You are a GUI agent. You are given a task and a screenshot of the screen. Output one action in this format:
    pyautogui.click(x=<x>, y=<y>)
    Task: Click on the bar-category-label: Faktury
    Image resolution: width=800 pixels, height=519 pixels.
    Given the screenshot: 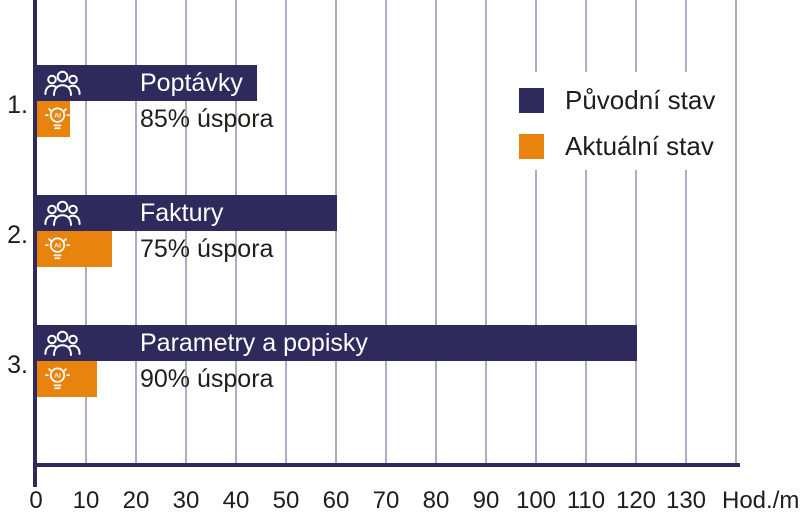 What is the action you would take?
    pyautogui.click(x=182, y=213)
    